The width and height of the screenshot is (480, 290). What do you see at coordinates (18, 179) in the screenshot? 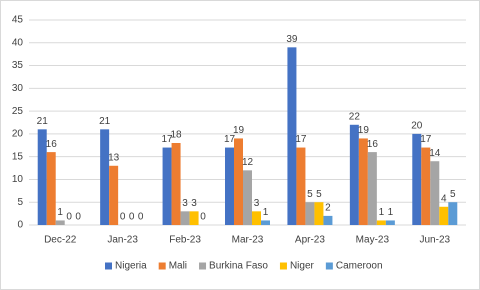
I see `y-tick-label: 10` at bounding box center [18, 179].